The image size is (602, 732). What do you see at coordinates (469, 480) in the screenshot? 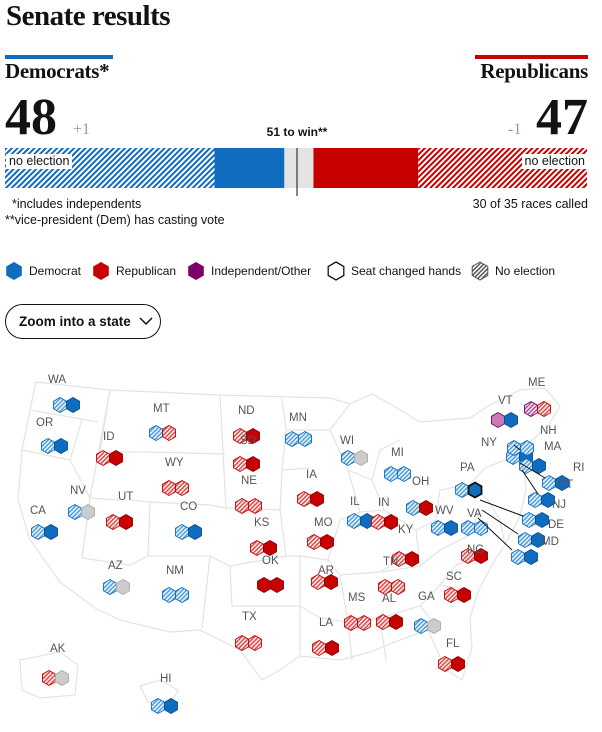
I see `state-pa: PA` at bounding box center [469, 480].